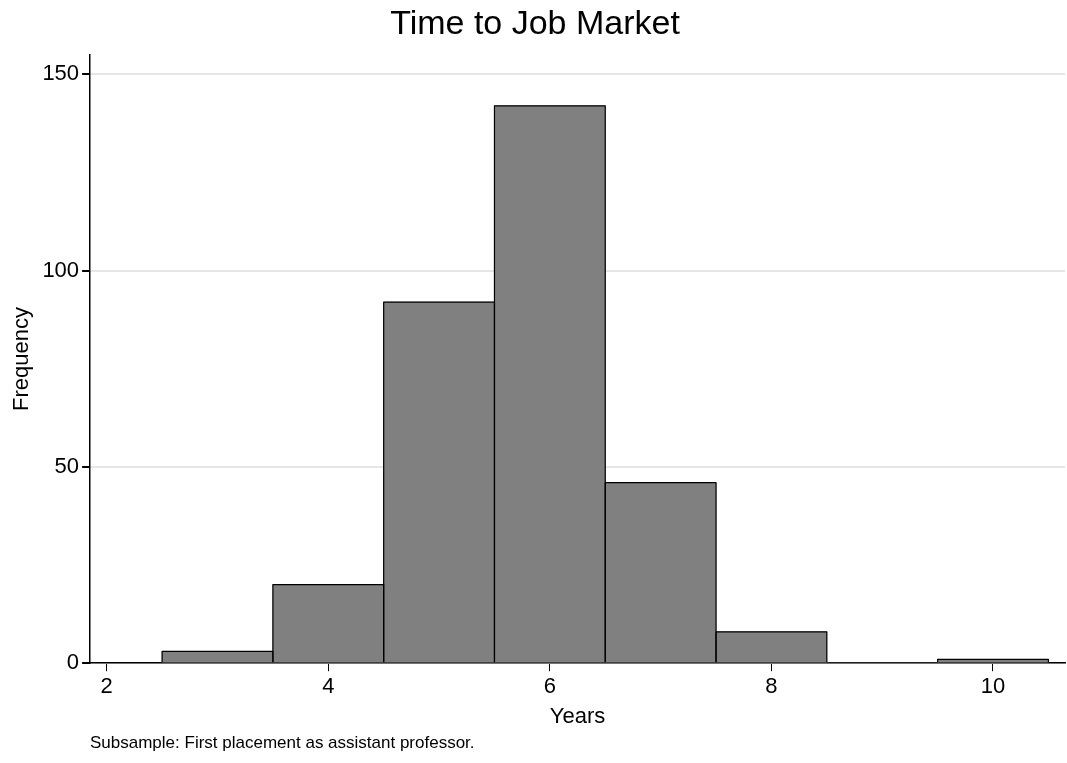 Image resolution: width=1067 pixels, height=763 pixels. I want to click on y-tick-label: 0, so click(73, 662).